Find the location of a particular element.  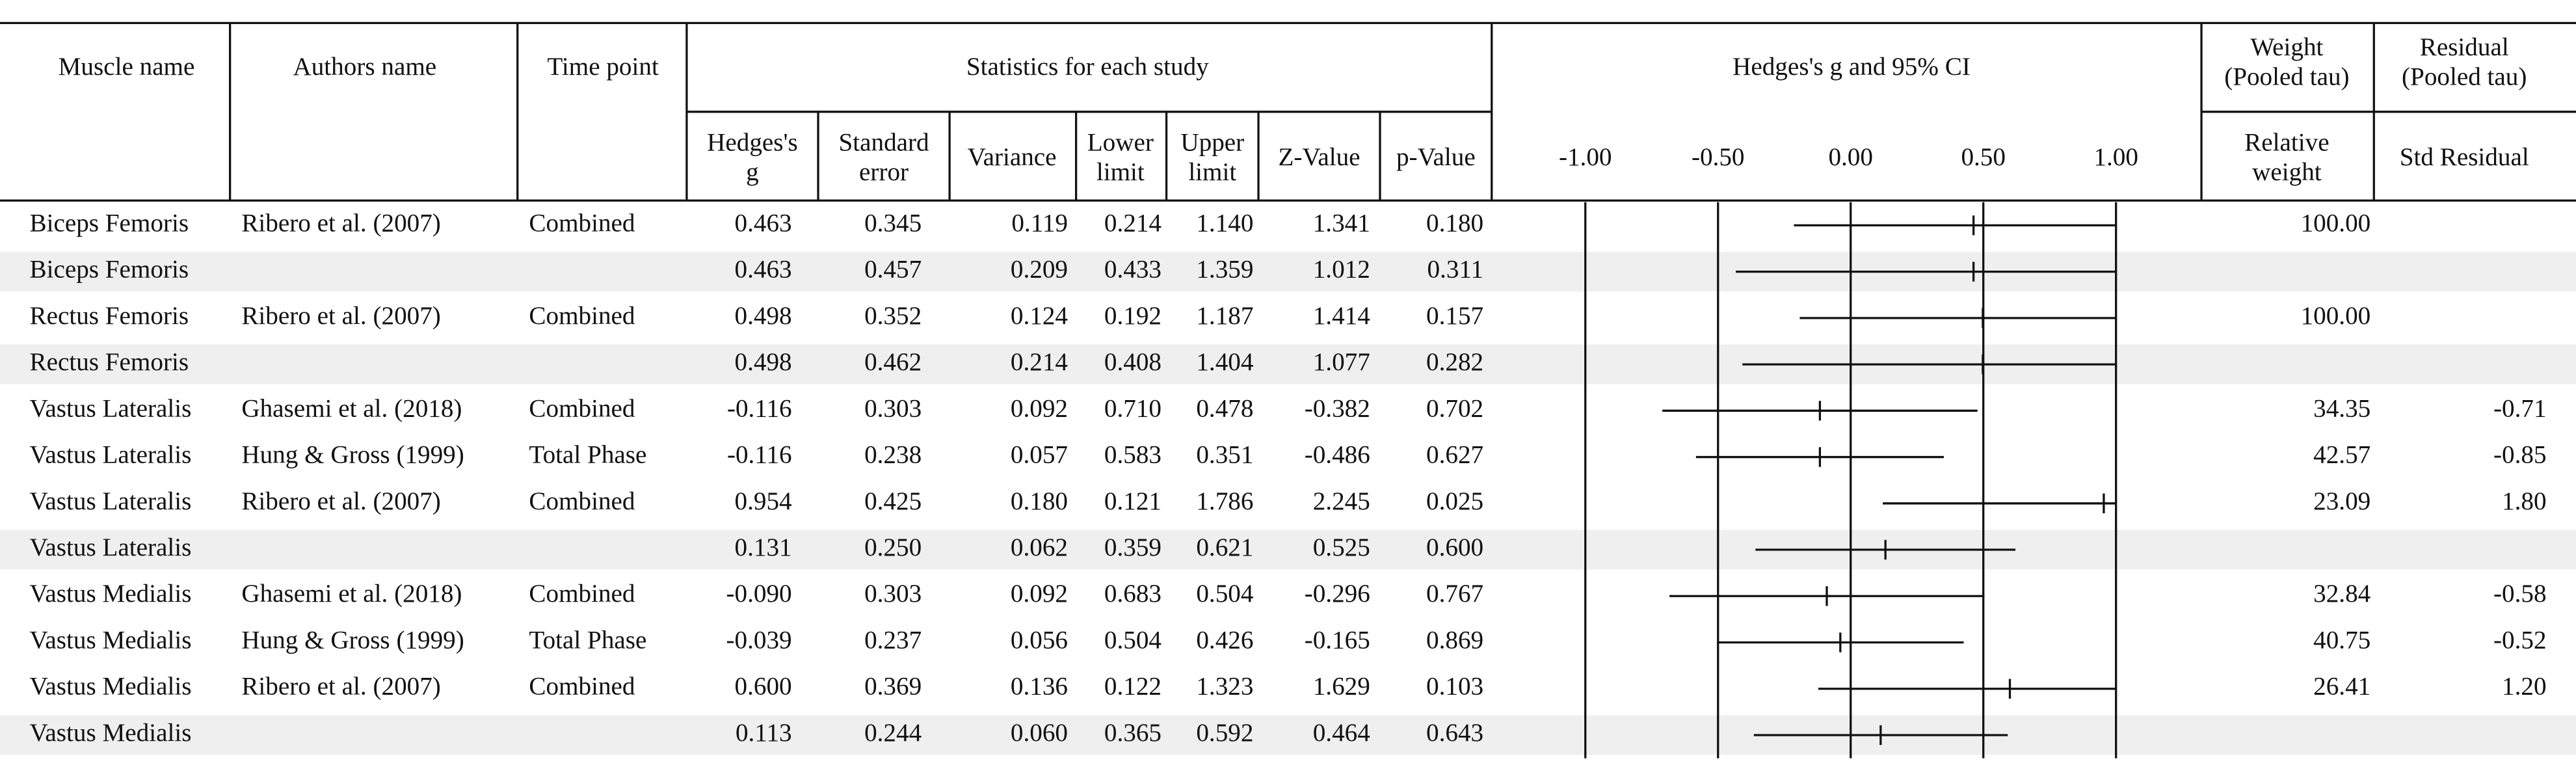

header: Authors name is located at coordinates (365, 67).